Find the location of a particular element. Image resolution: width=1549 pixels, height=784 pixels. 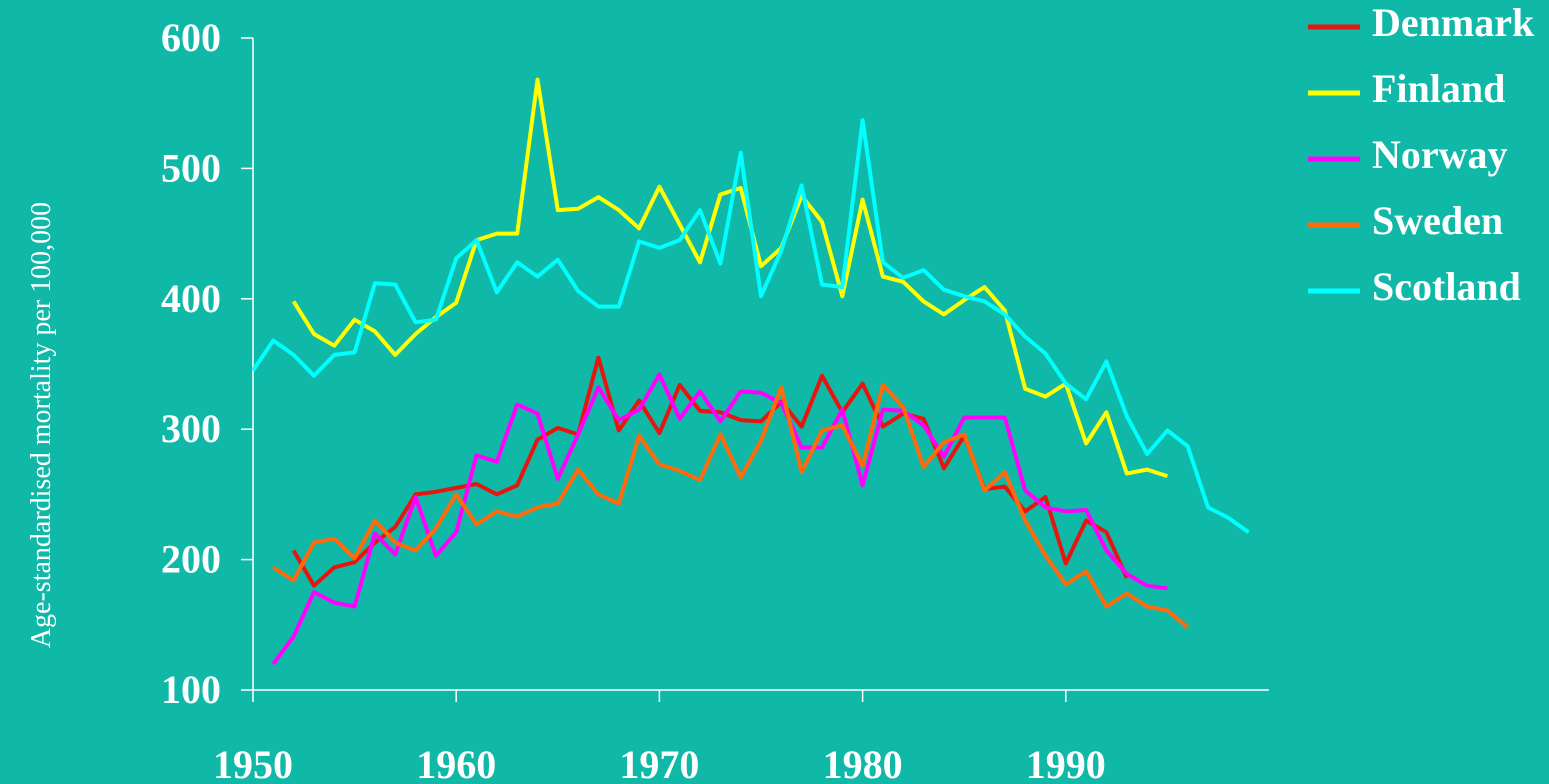

legend-label: Scotland is located at coordinates (1446, 286).